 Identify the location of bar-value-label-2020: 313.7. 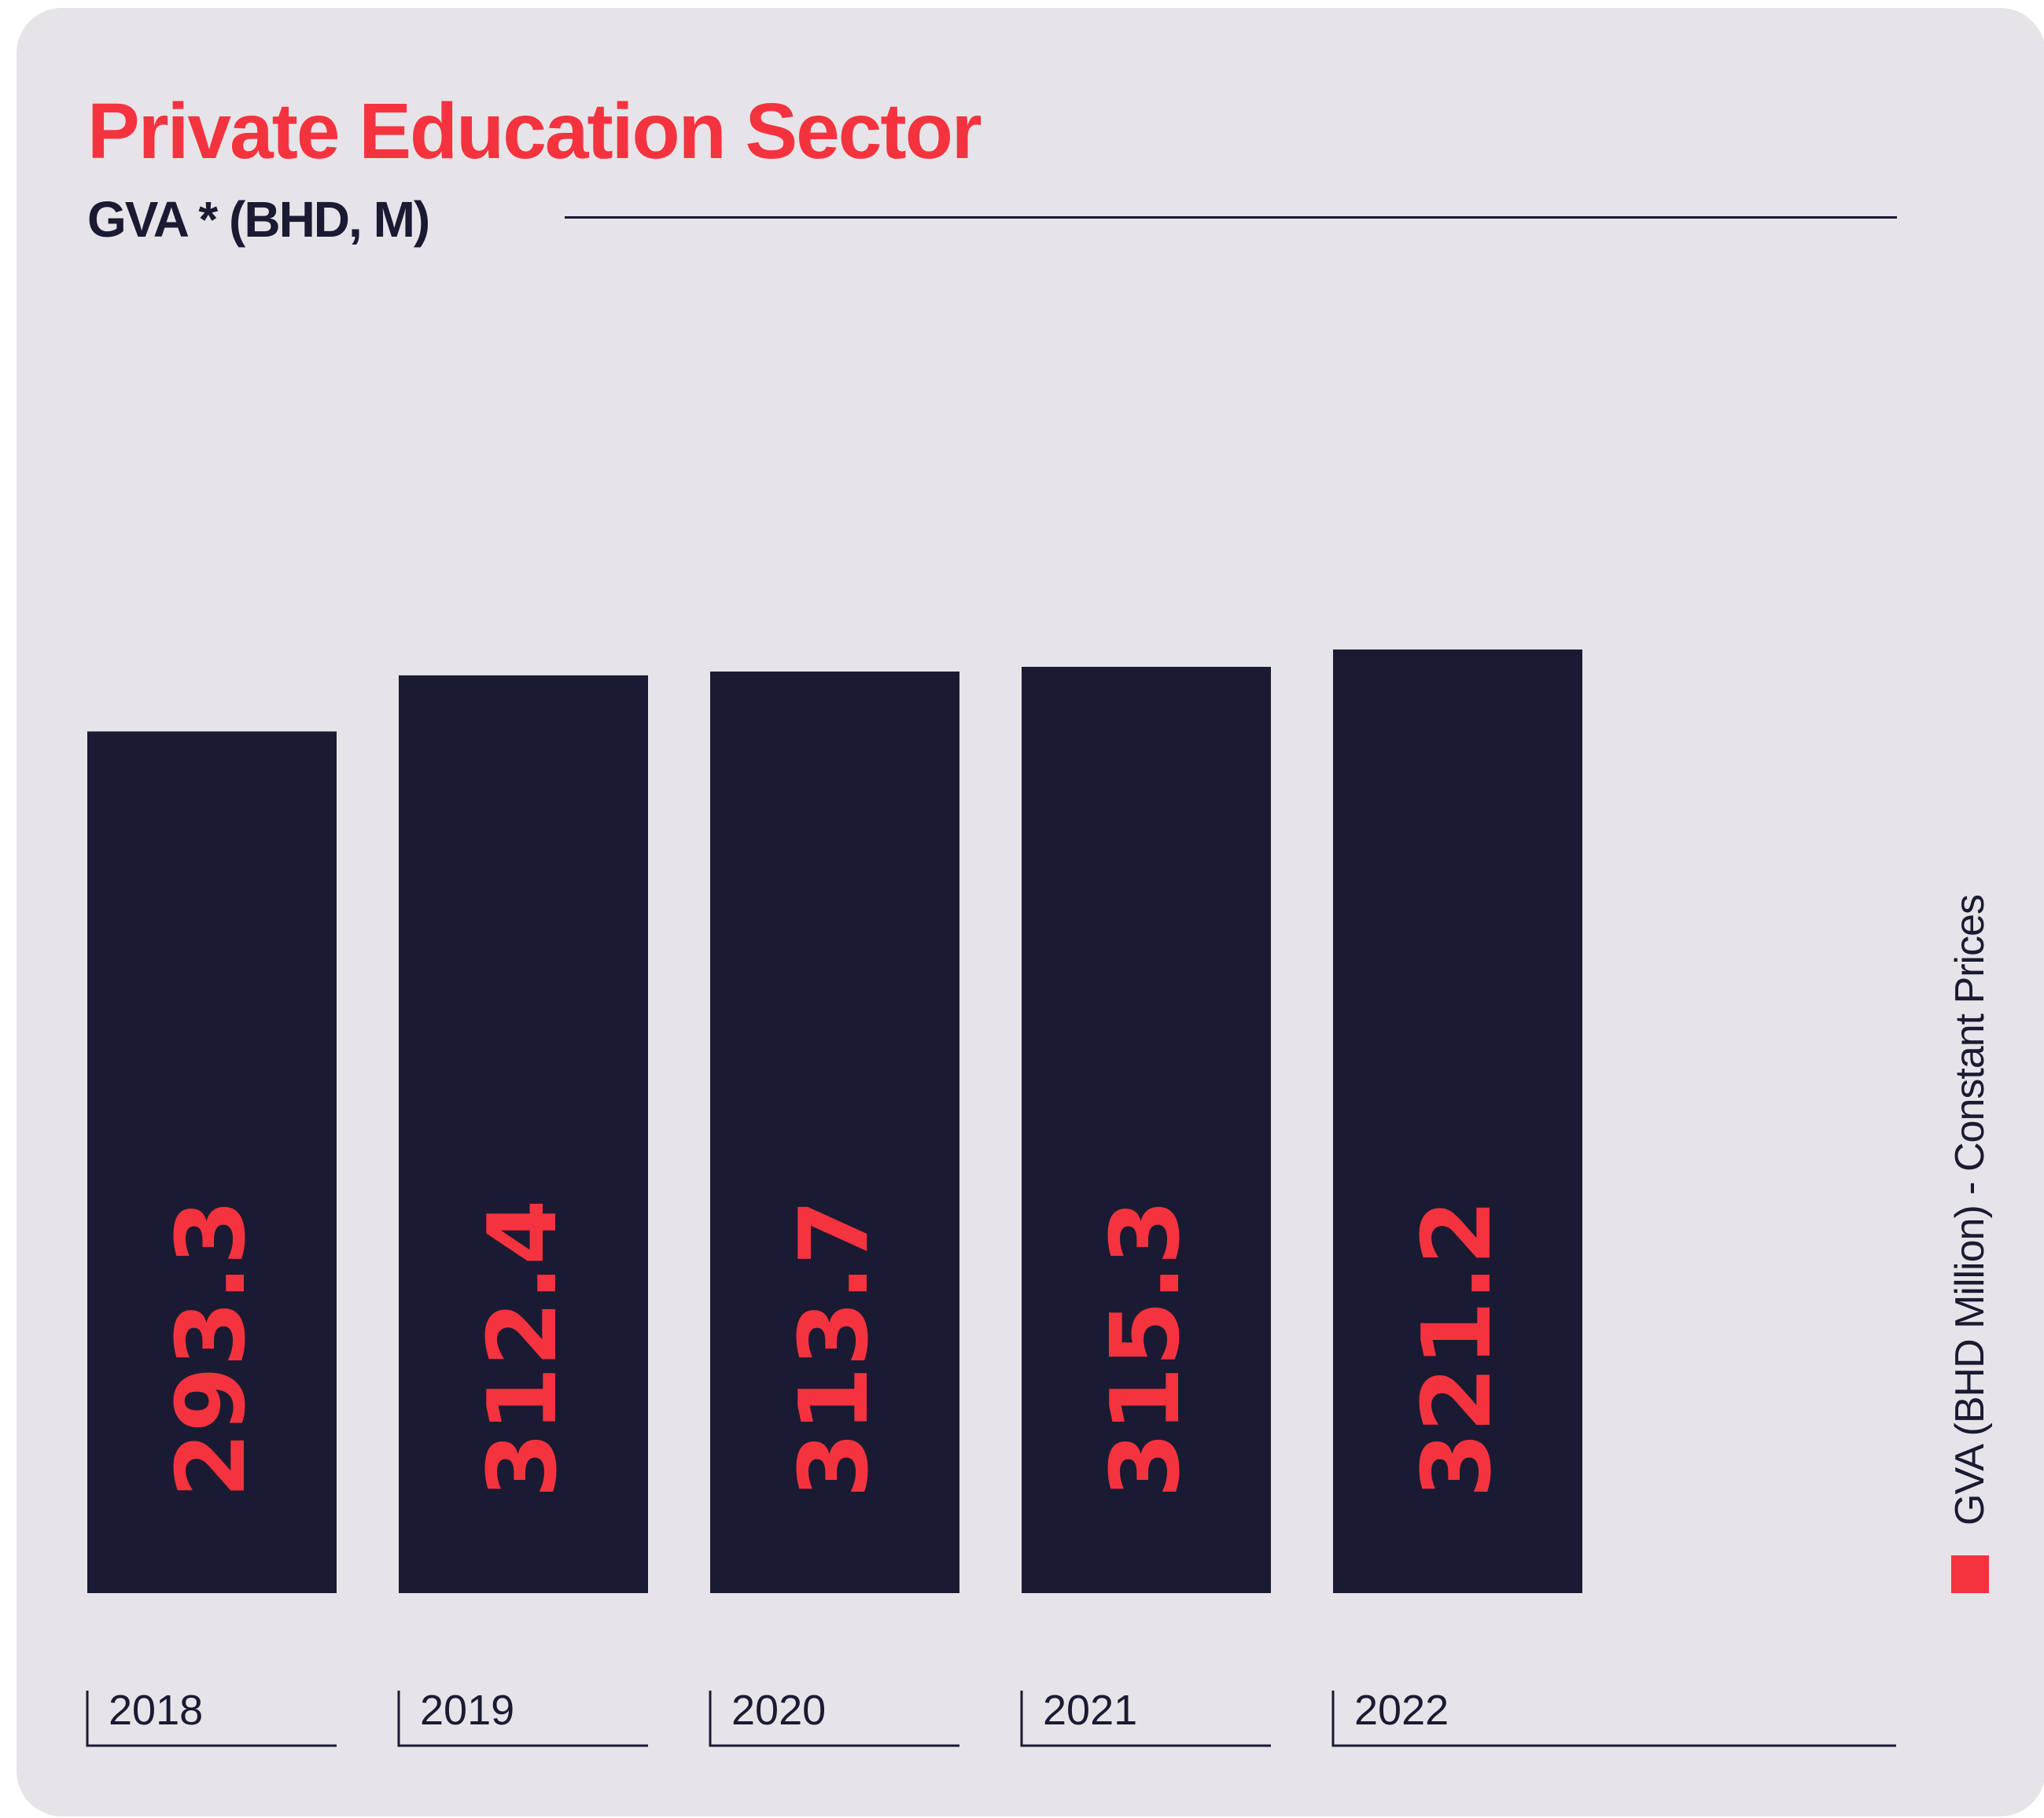
(834, 1348).